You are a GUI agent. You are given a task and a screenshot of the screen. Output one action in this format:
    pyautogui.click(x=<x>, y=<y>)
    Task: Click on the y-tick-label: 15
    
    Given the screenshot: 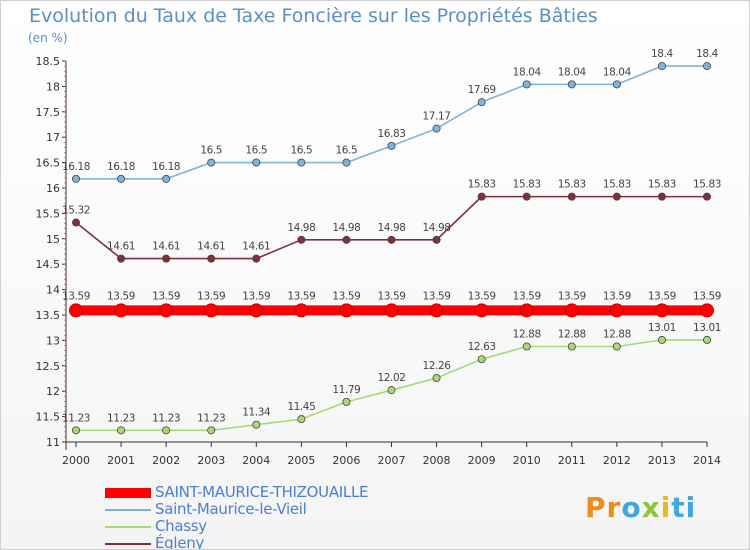 What is the action you would take?
    pyautogui.click(x=53, y=239)
    